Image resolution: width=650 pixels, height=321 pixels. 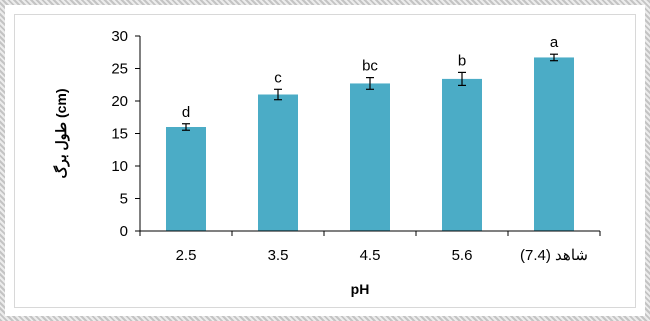 What do you see at coordinates (370, 66) in the screenshot?
I see `significance-letter: bc` at bounding box center [370, 66].